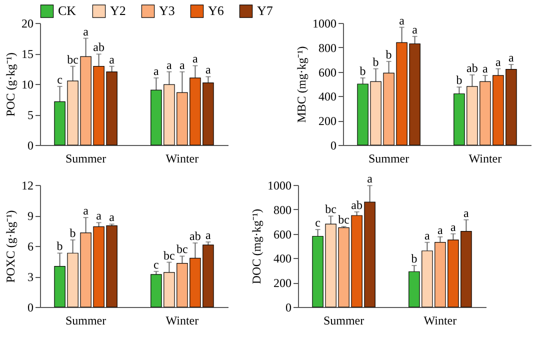  What do you see at coordinates (28, 185) in the screenshot?
I see `y-tick-label: 12` at bounding box center [28, 185].